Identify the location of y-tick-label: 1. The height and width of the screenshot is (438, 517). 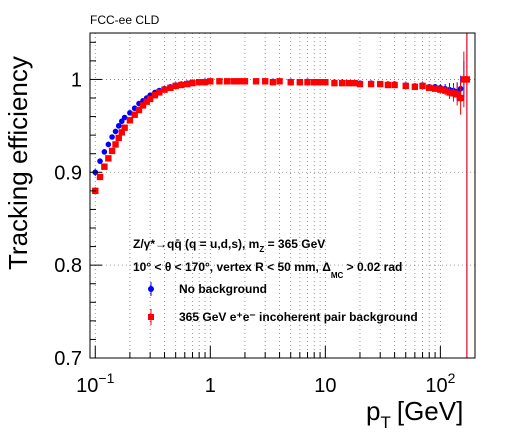
(76, 80).